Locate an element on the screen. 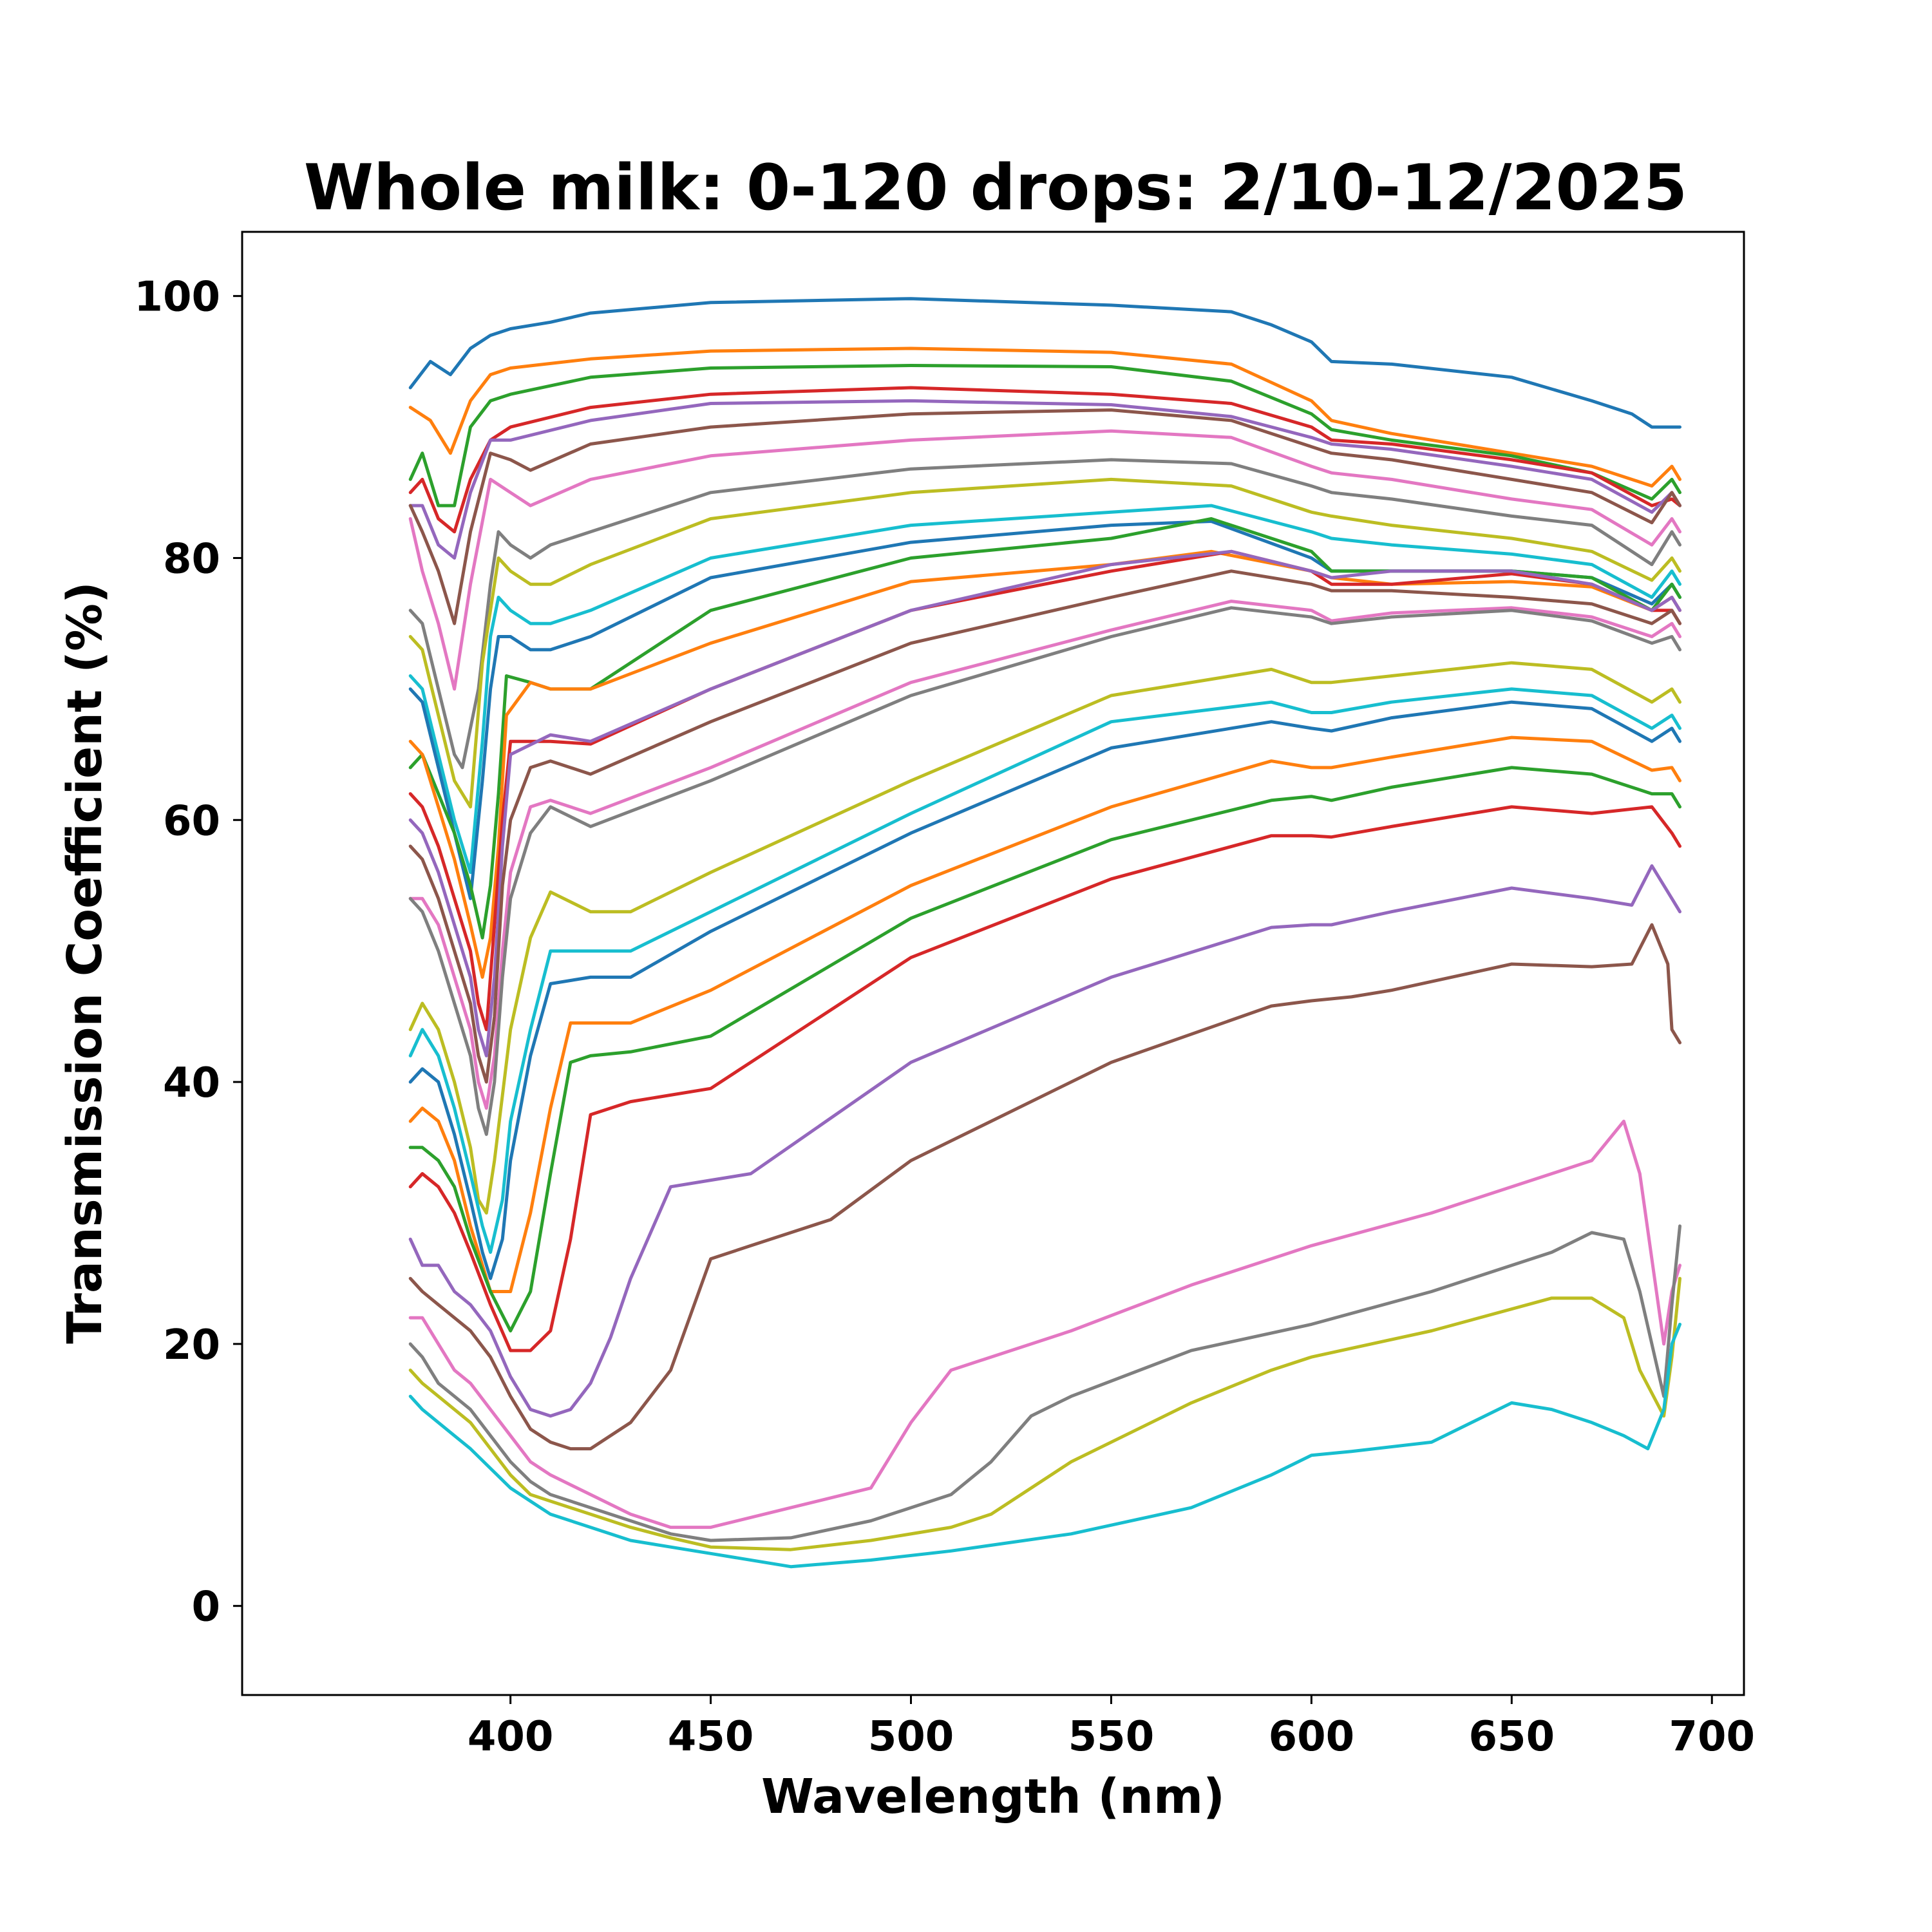 The width and height of the screenshot is (1932, 1932). x-tick-label: 600 is located at coordinates (1312, 1737).